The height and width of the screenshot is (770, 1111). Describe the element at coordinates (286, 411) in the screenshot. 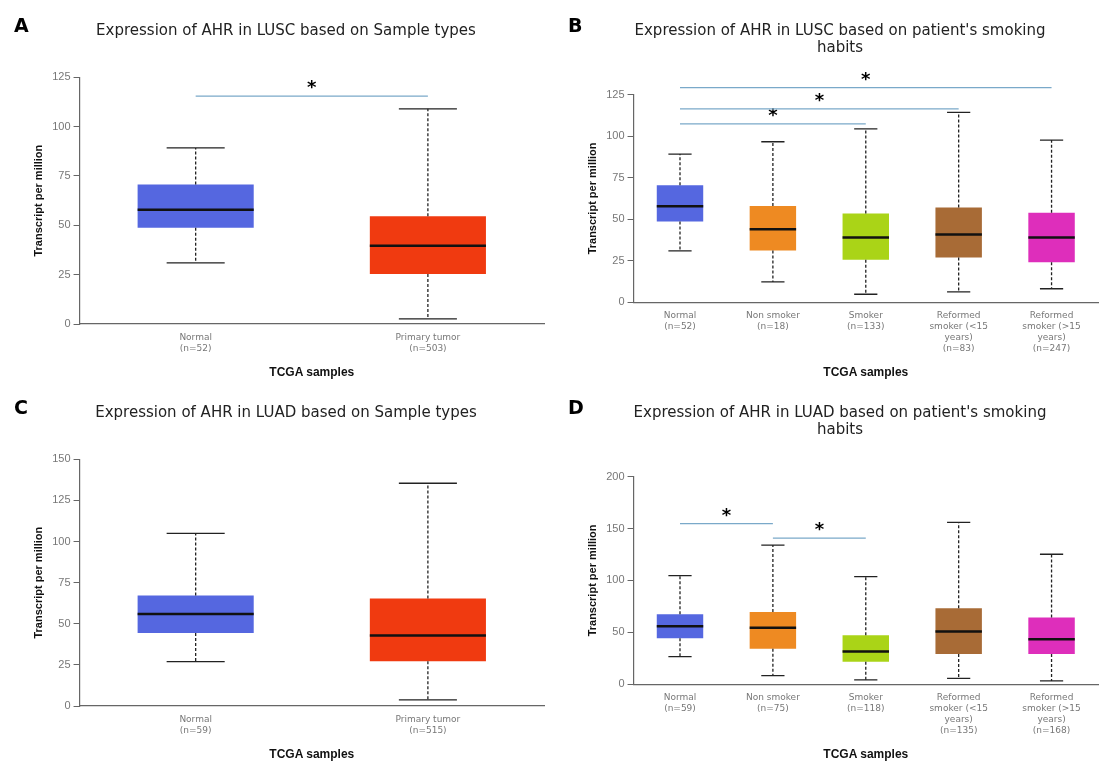

I see `chart-title: Expression of AHR in LUAD based on Sample types` at that location.